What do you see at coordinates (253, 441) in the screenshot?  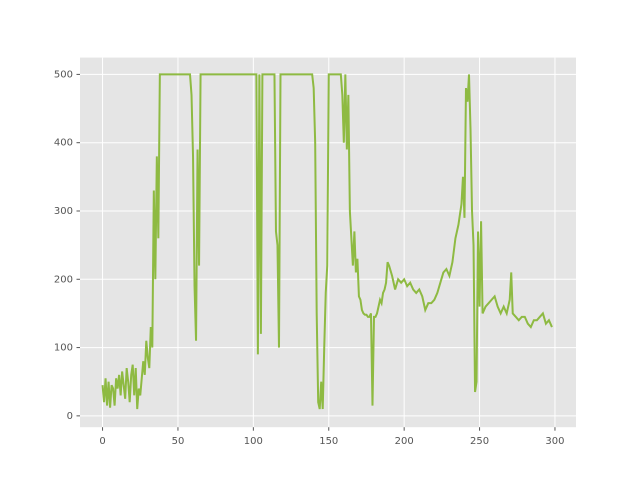 I see `x-tick-label: 100` at bounding box center [253, 441].